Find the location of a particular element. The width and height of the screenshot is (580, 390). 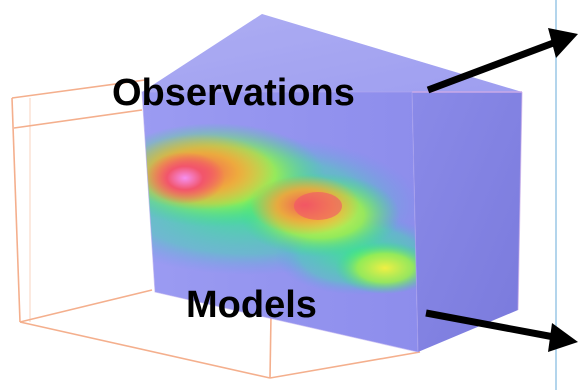

models-arrow is located at coordinates (490, 325).